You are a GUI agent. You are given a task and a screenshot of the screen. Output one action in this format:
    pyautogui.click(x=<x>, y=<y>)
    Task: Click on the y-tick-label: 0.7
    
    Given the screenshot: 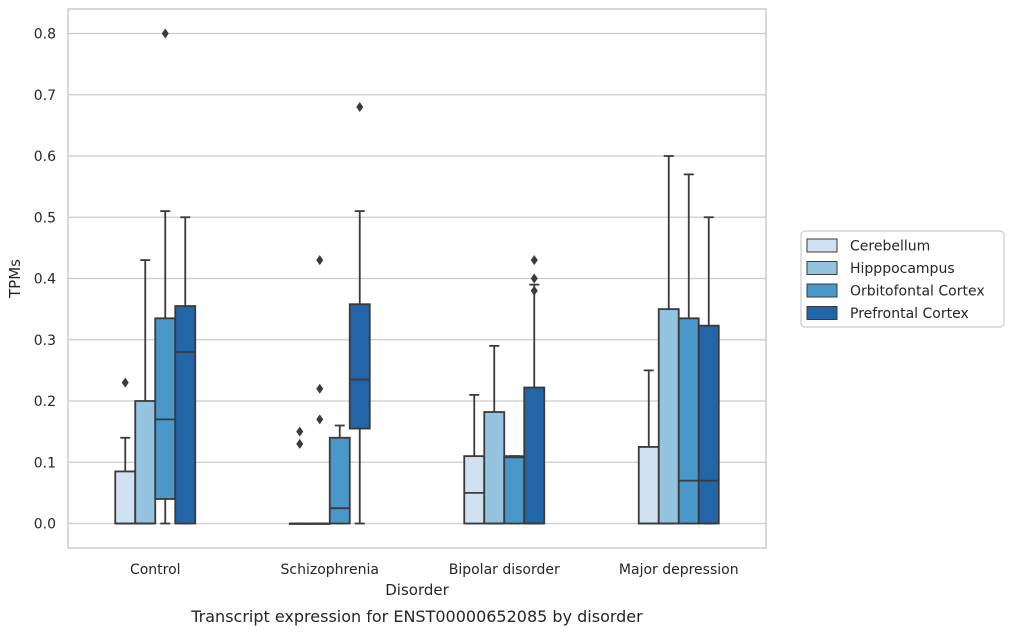 What is the action you would take?
    pyautogui.click(x=45, y=96)
    